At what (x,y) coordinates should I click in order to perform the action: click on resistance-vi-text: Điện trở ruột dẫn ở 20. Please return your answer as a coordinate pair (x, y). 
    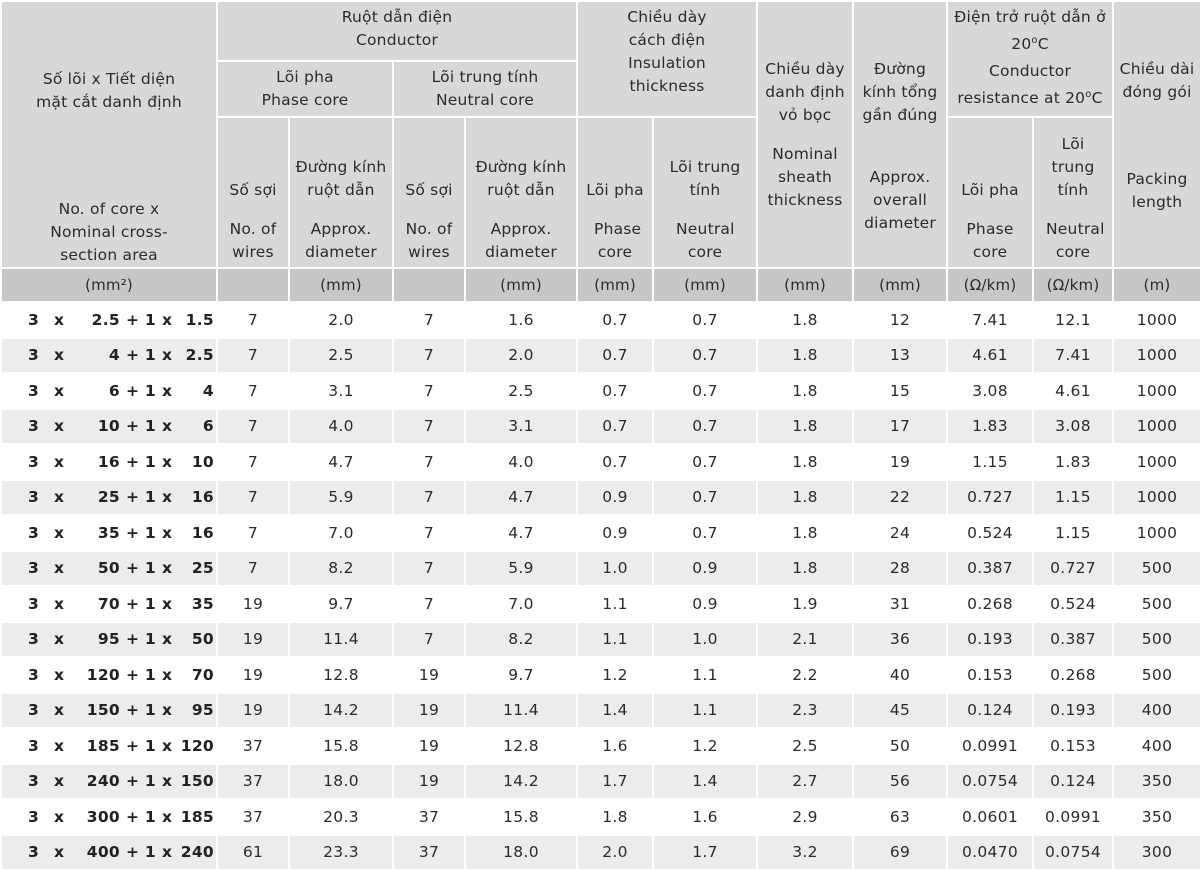
    Looking at the image, I should click on (1030, 31).